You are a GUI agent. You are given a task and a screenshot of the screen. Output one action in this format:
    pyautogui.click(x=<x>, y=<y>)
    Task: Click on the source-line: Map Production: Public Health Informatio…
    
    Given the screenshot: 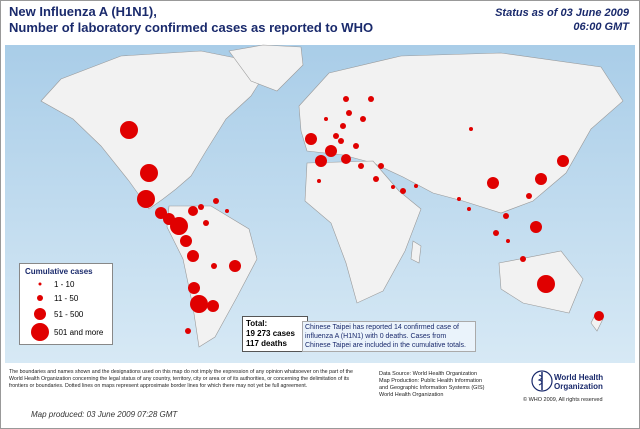 What is the action you would take?
    pyautogui.click(x=431, y=381)
    